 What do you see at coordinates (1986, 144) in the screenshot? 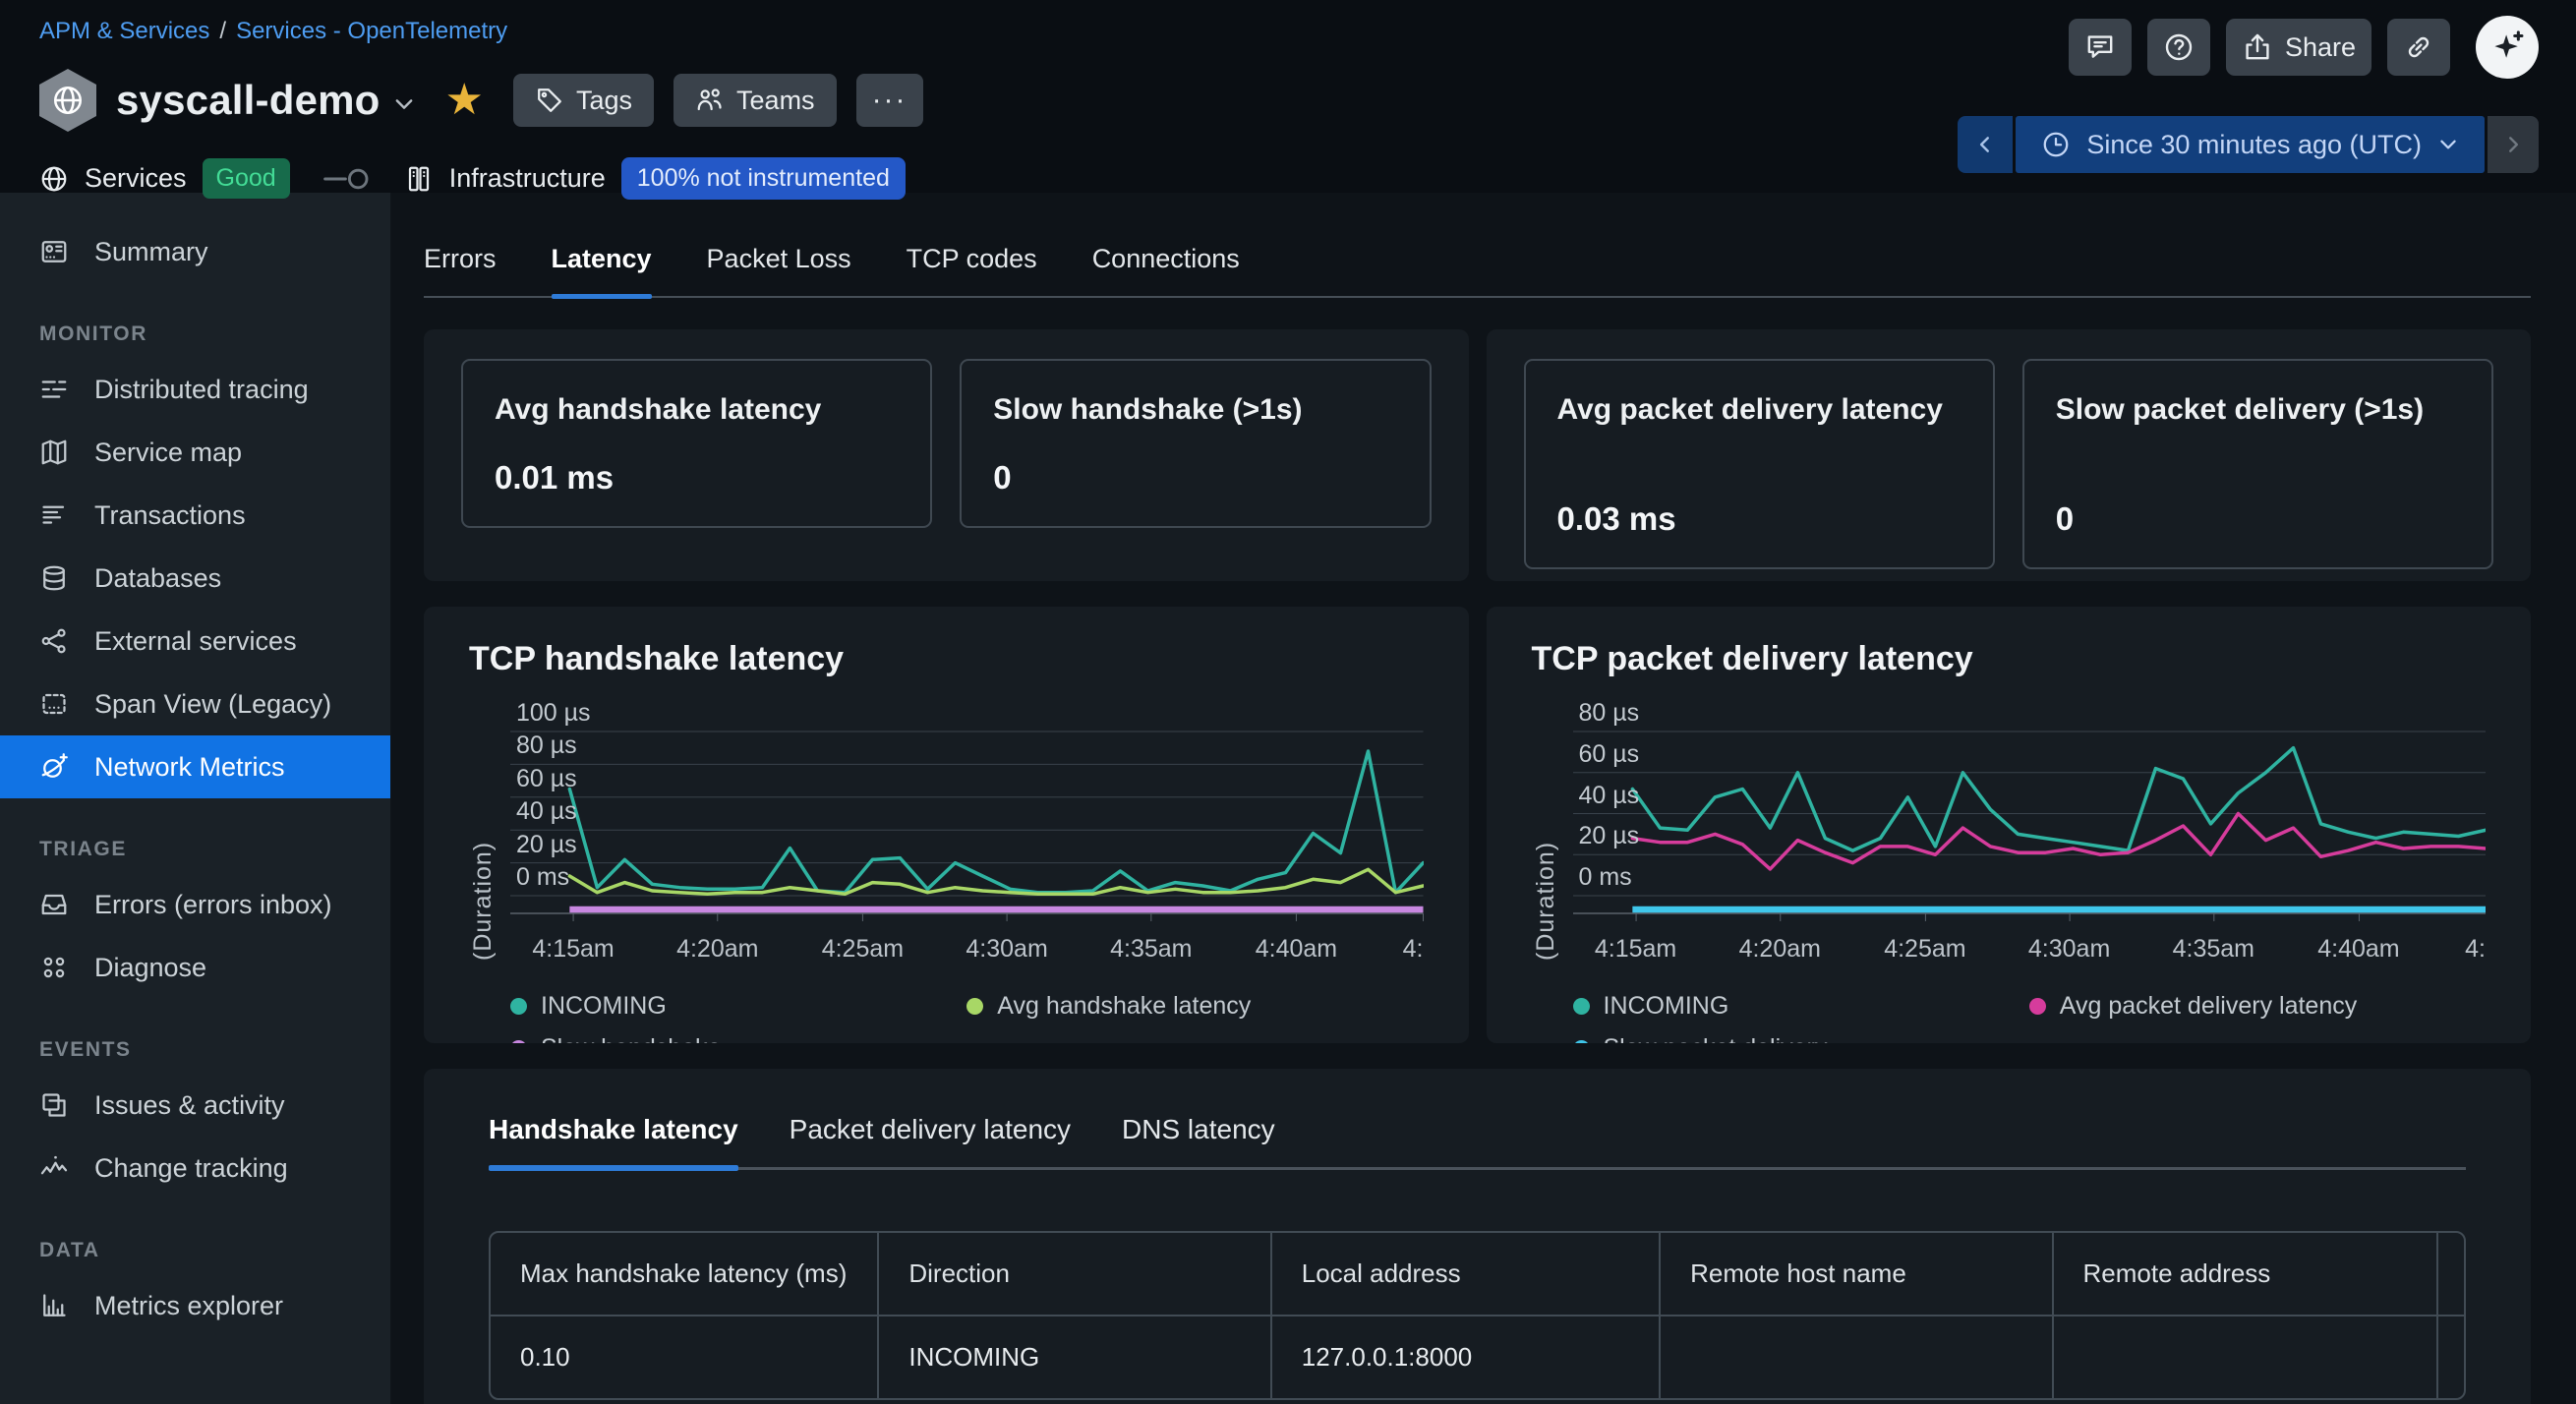
I see `time-range-prev-button` at bounding box center [1986, 144].